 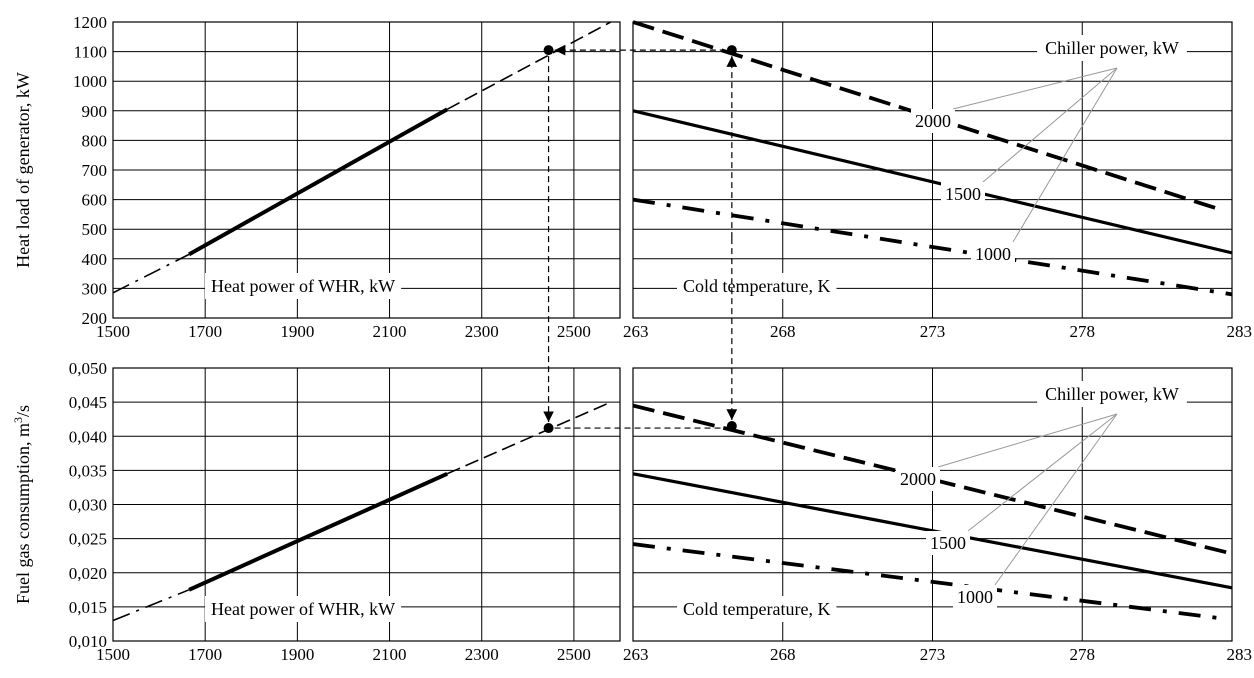 I want to click on y-tick-label: 400, so click(x=95, y=259).